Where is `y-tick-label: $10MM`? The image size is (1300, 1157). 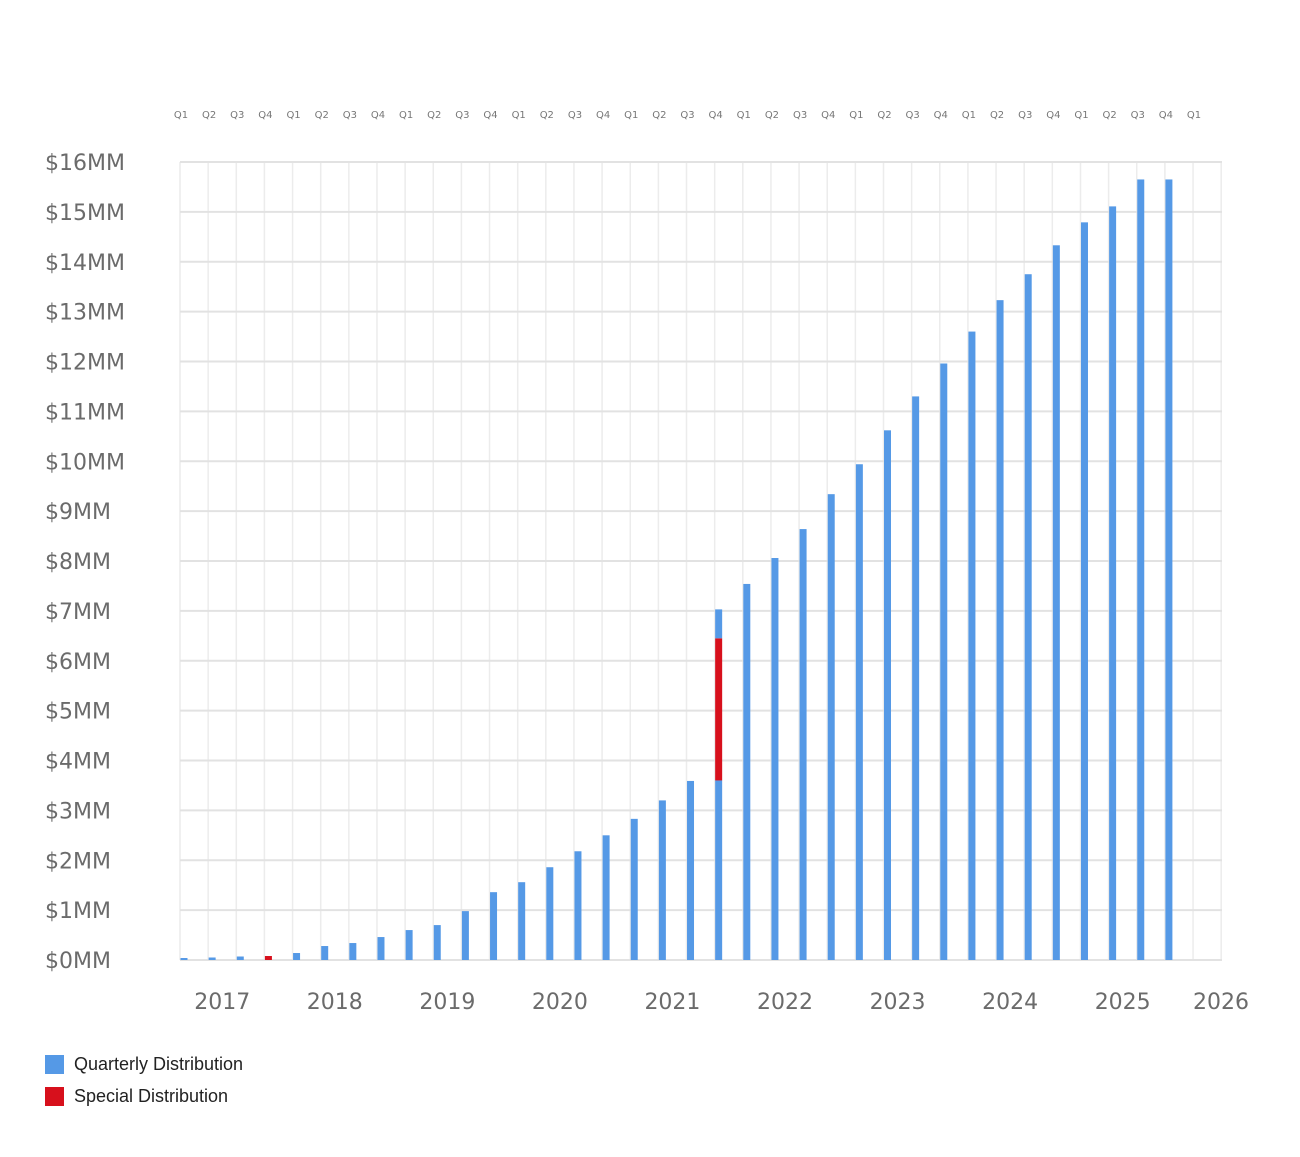 y-tick-label: $10MM is located at coordinates (85, 462).